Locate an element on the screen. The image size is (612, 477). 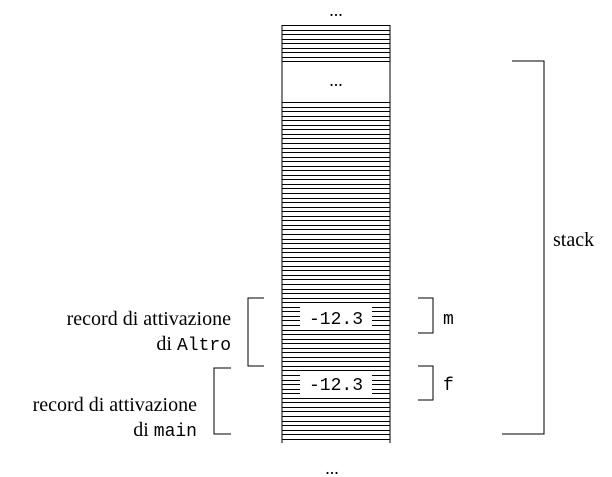
stack-label: stack is located at coordinates (573, 240).